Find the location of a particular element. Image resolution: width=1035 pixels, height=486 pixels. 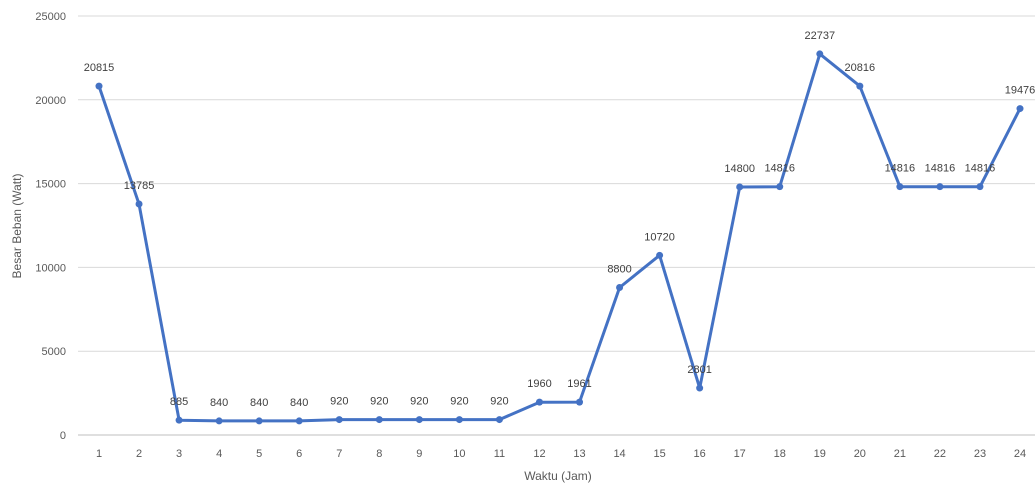

x-tick-label: 18 is located at coordinates (780, 454).